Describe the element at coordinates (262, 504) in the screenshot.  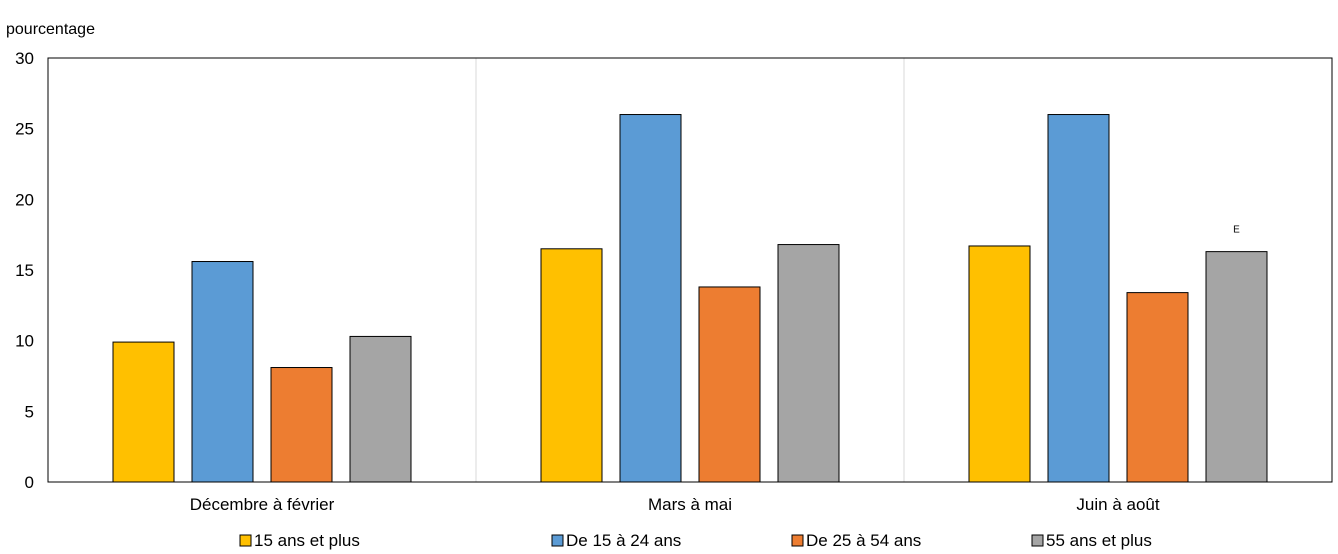
I see `x-tick-label: Décembre à février` at that location.